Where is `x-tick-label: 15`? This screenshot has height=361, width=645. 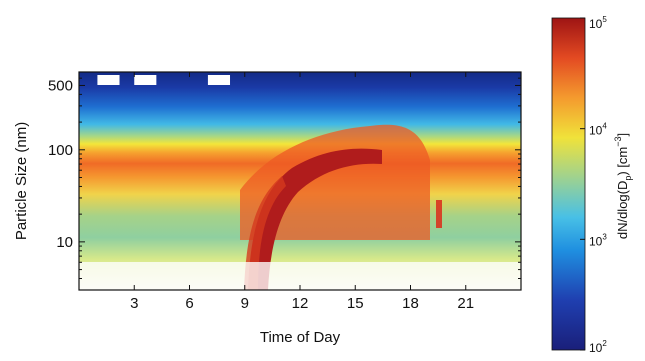
x-tick-label: 15 is located at coordinates (355, 303).